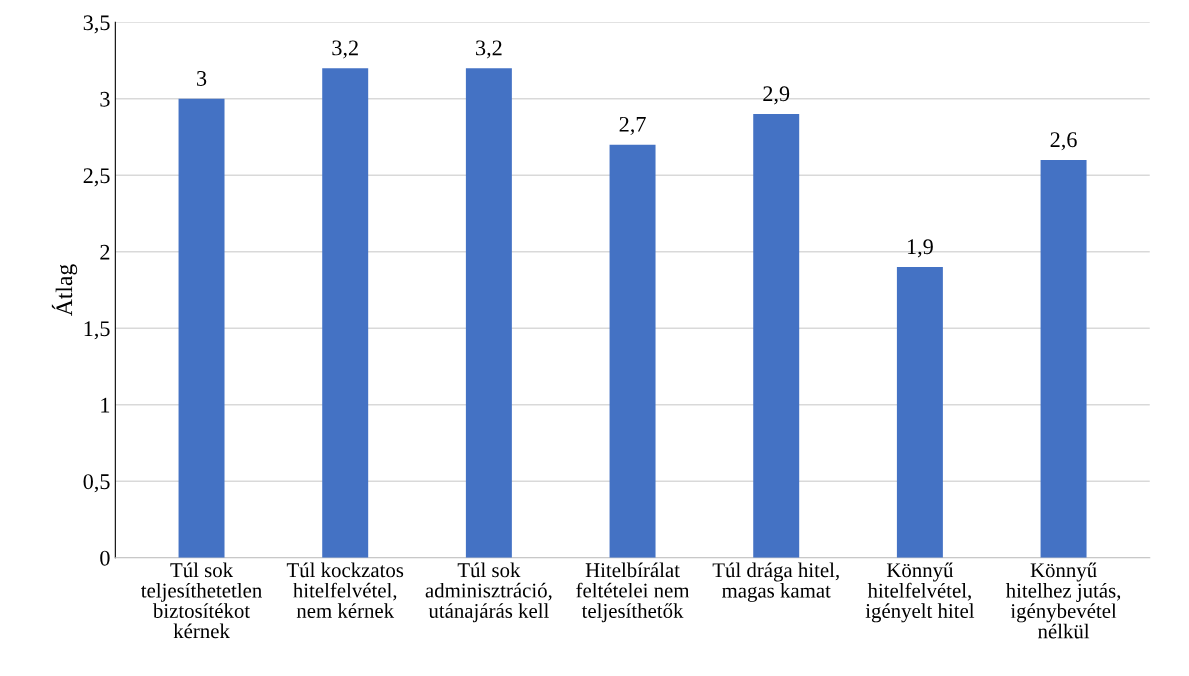 Image resolution: width=1189 pixels, height=676 pixels. Describe the element at coordinates (96, 177) in the screenshot. I see `y-tick-label: 2,5` at that location.